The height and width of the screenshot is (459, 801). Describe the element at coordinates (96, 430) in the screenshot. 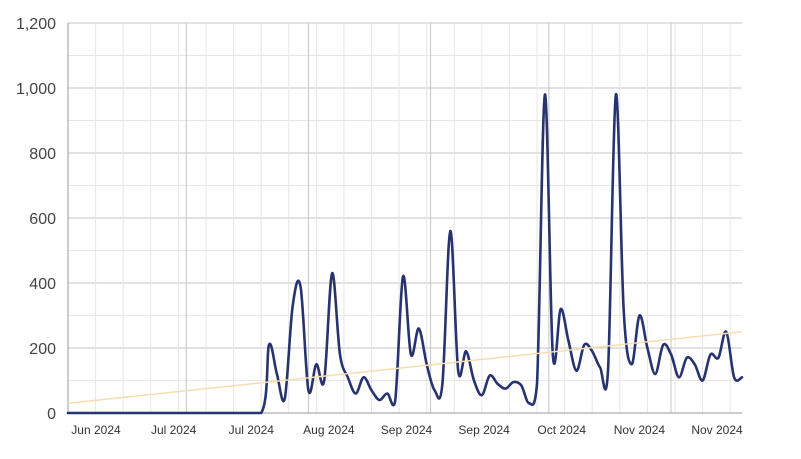

I see `x-tick-label: Jun 2024` at that location.